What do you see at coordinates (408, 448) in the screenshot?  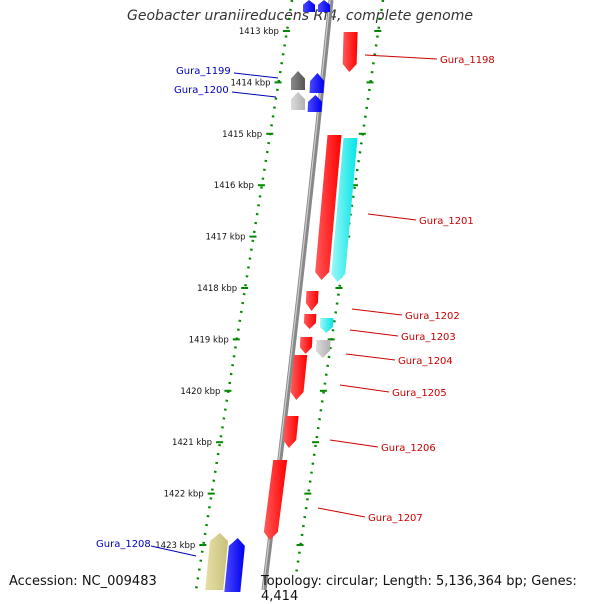 I see `gene-label-gura-1206: Gura_1206` at bounding box center [408, 448].